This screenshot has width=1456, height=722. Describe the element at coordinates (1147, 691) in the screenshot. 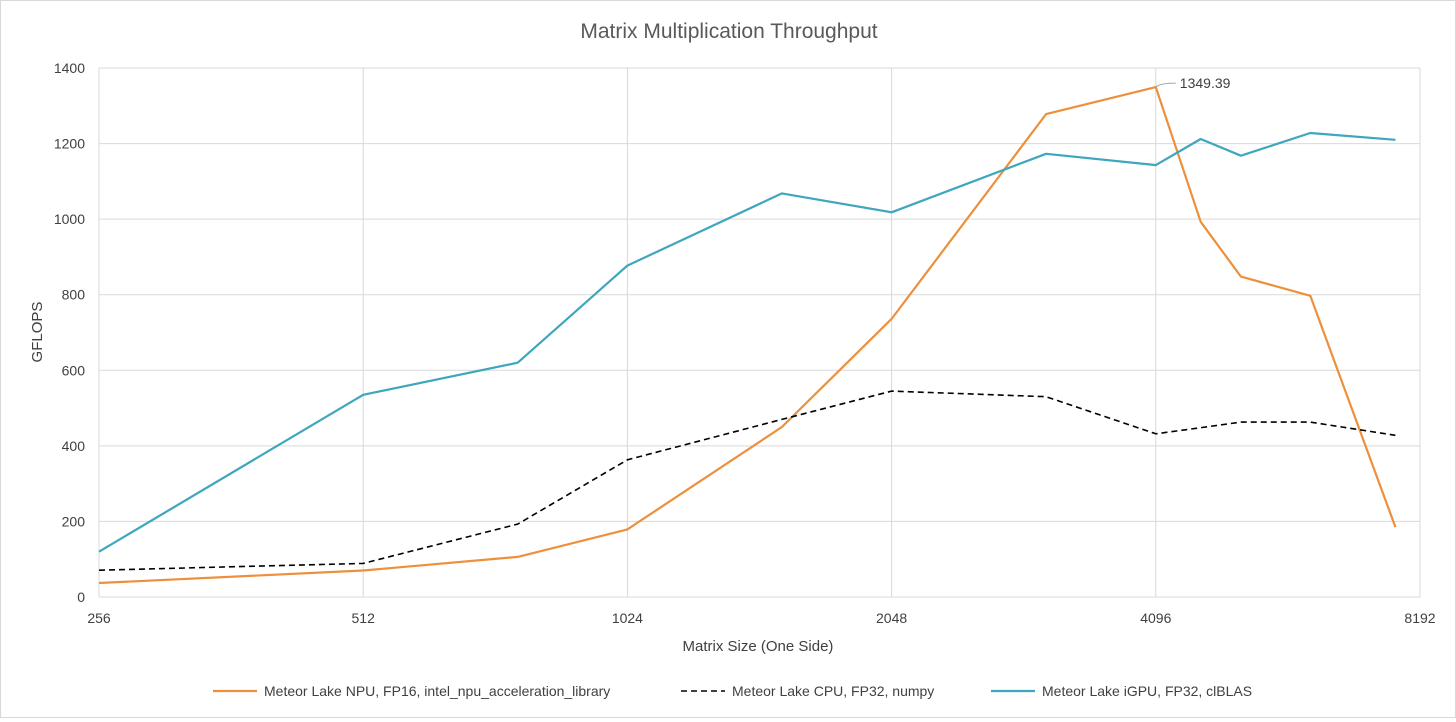

I see `legend-label: Meteor Lake iGPU, FP32, clBLAS` at that location.